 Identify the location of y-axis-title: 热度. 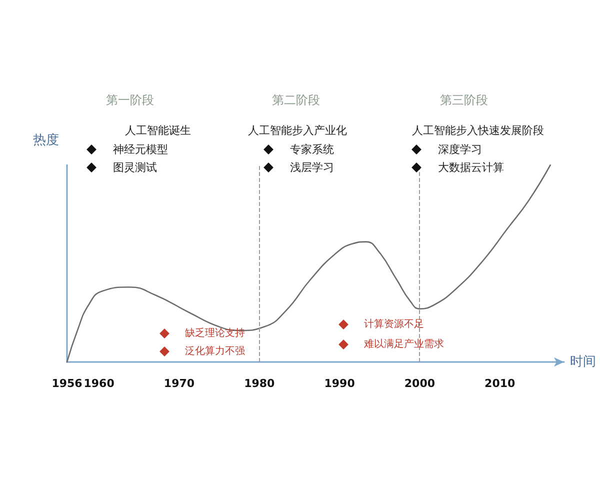
(46, 140).